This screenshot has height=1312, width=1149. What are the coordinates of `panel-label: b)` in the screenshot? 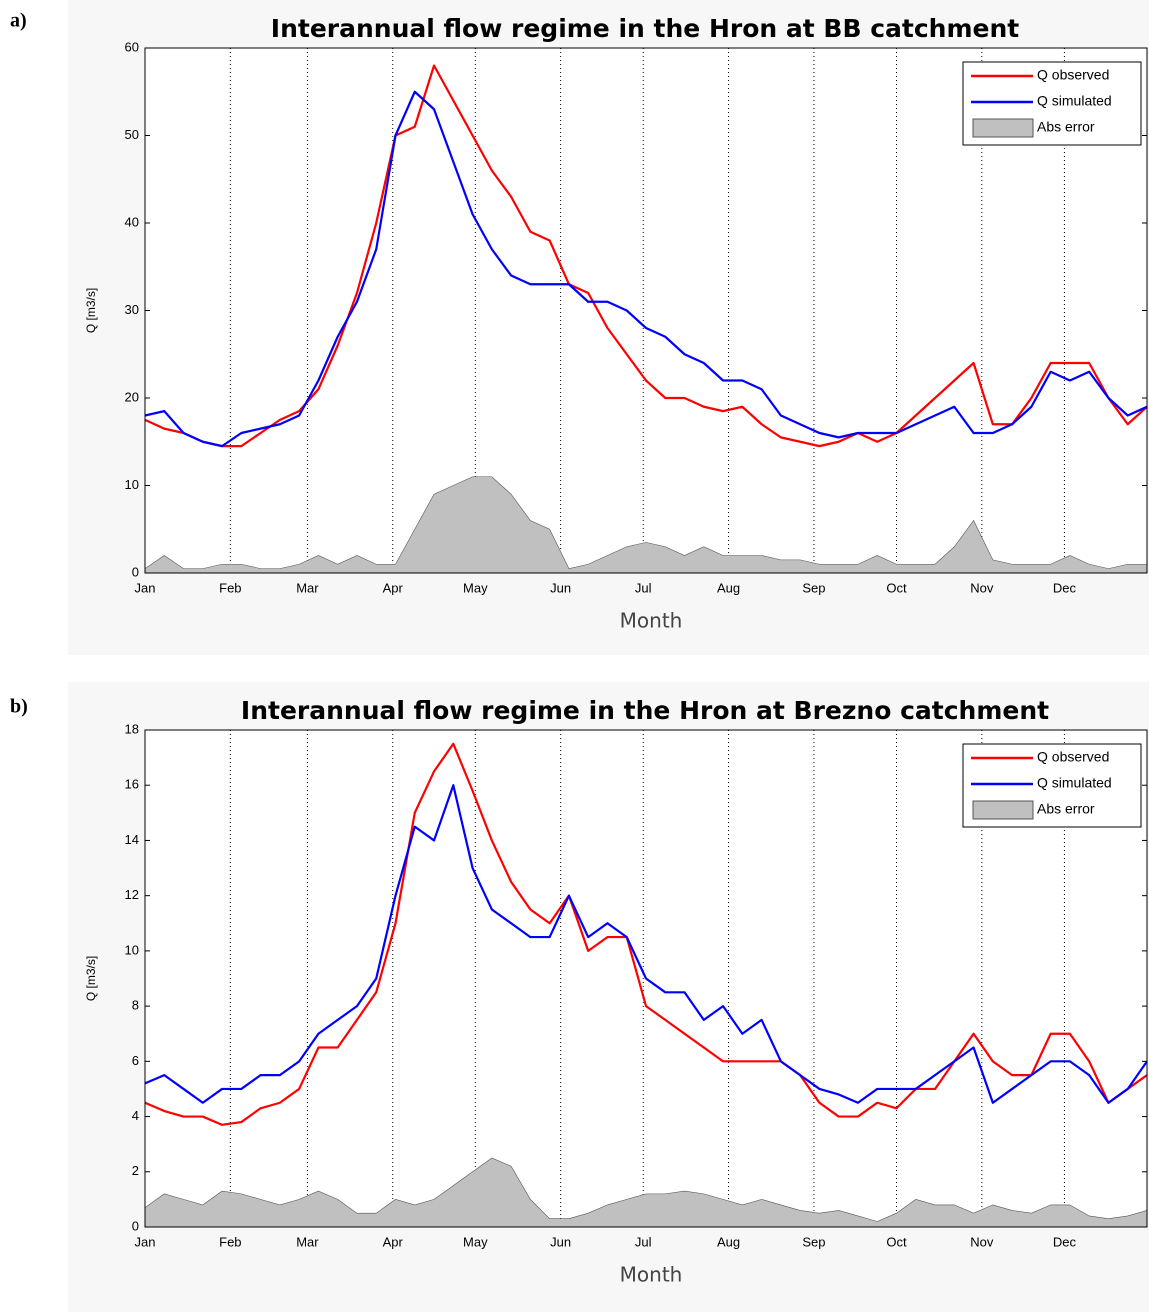 It's located at (19, 707).